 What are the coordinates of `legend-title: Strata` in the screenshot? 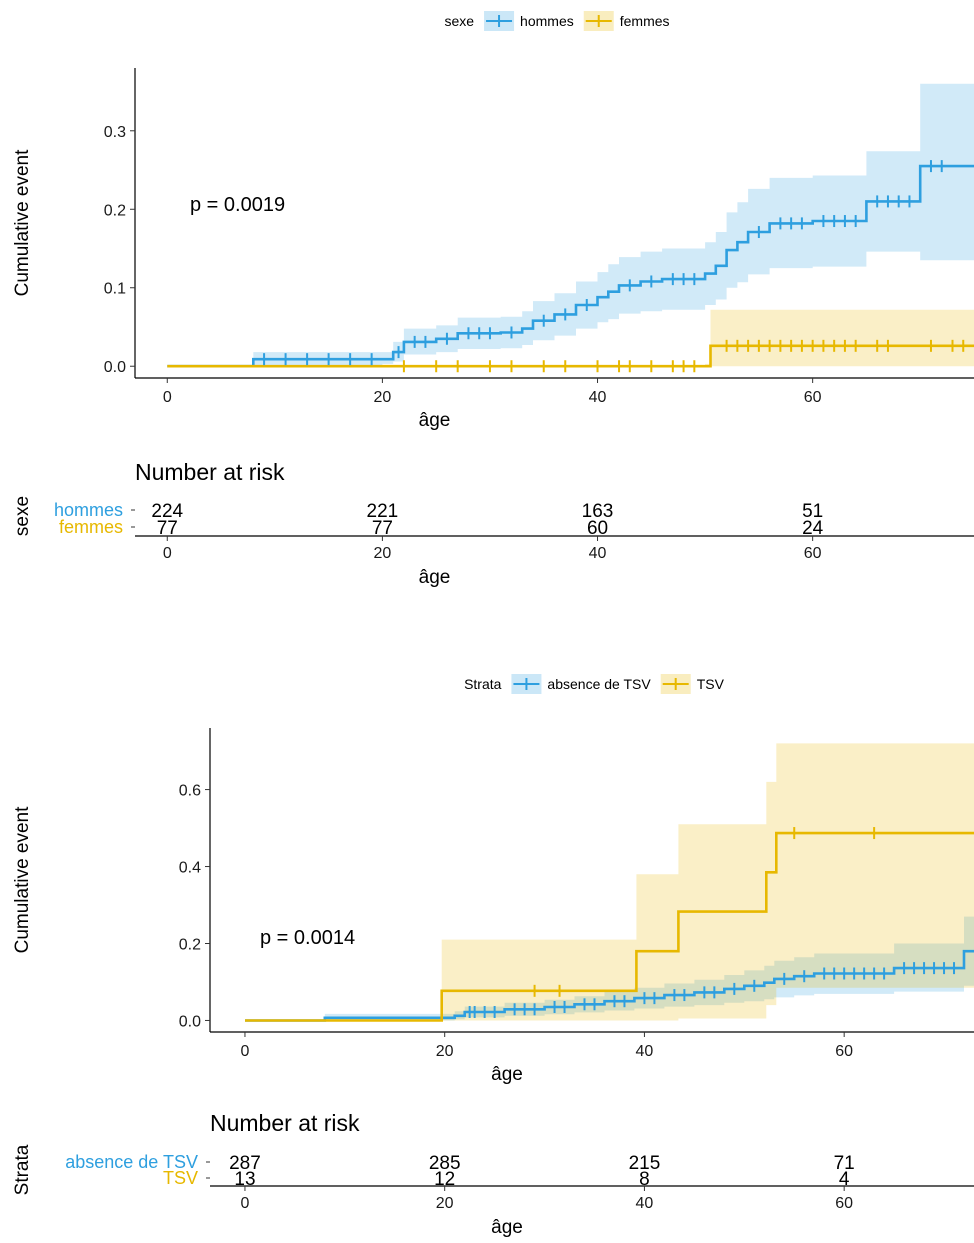 It's located at (483, 684).